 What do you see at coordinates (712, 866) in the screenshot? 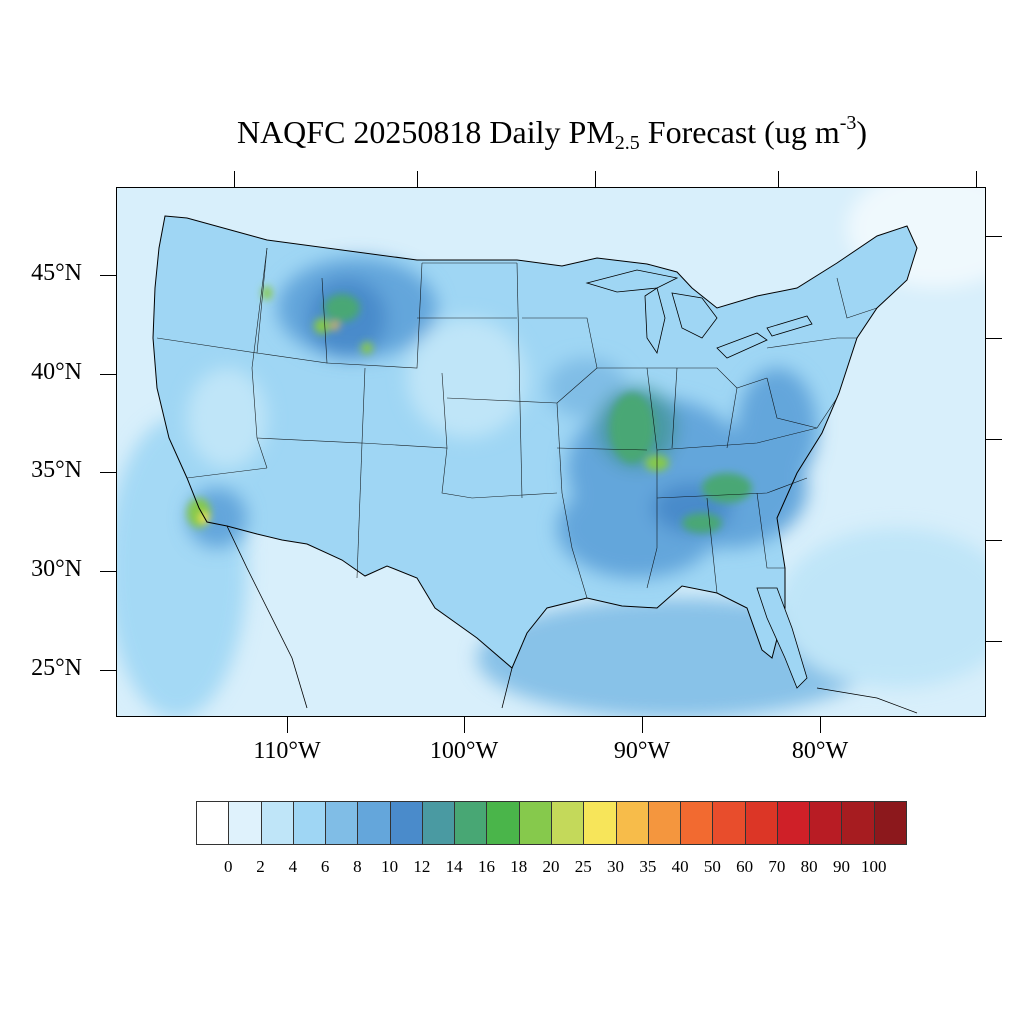
I see `colorbar-label: 50` at bounding box center [712, 866].